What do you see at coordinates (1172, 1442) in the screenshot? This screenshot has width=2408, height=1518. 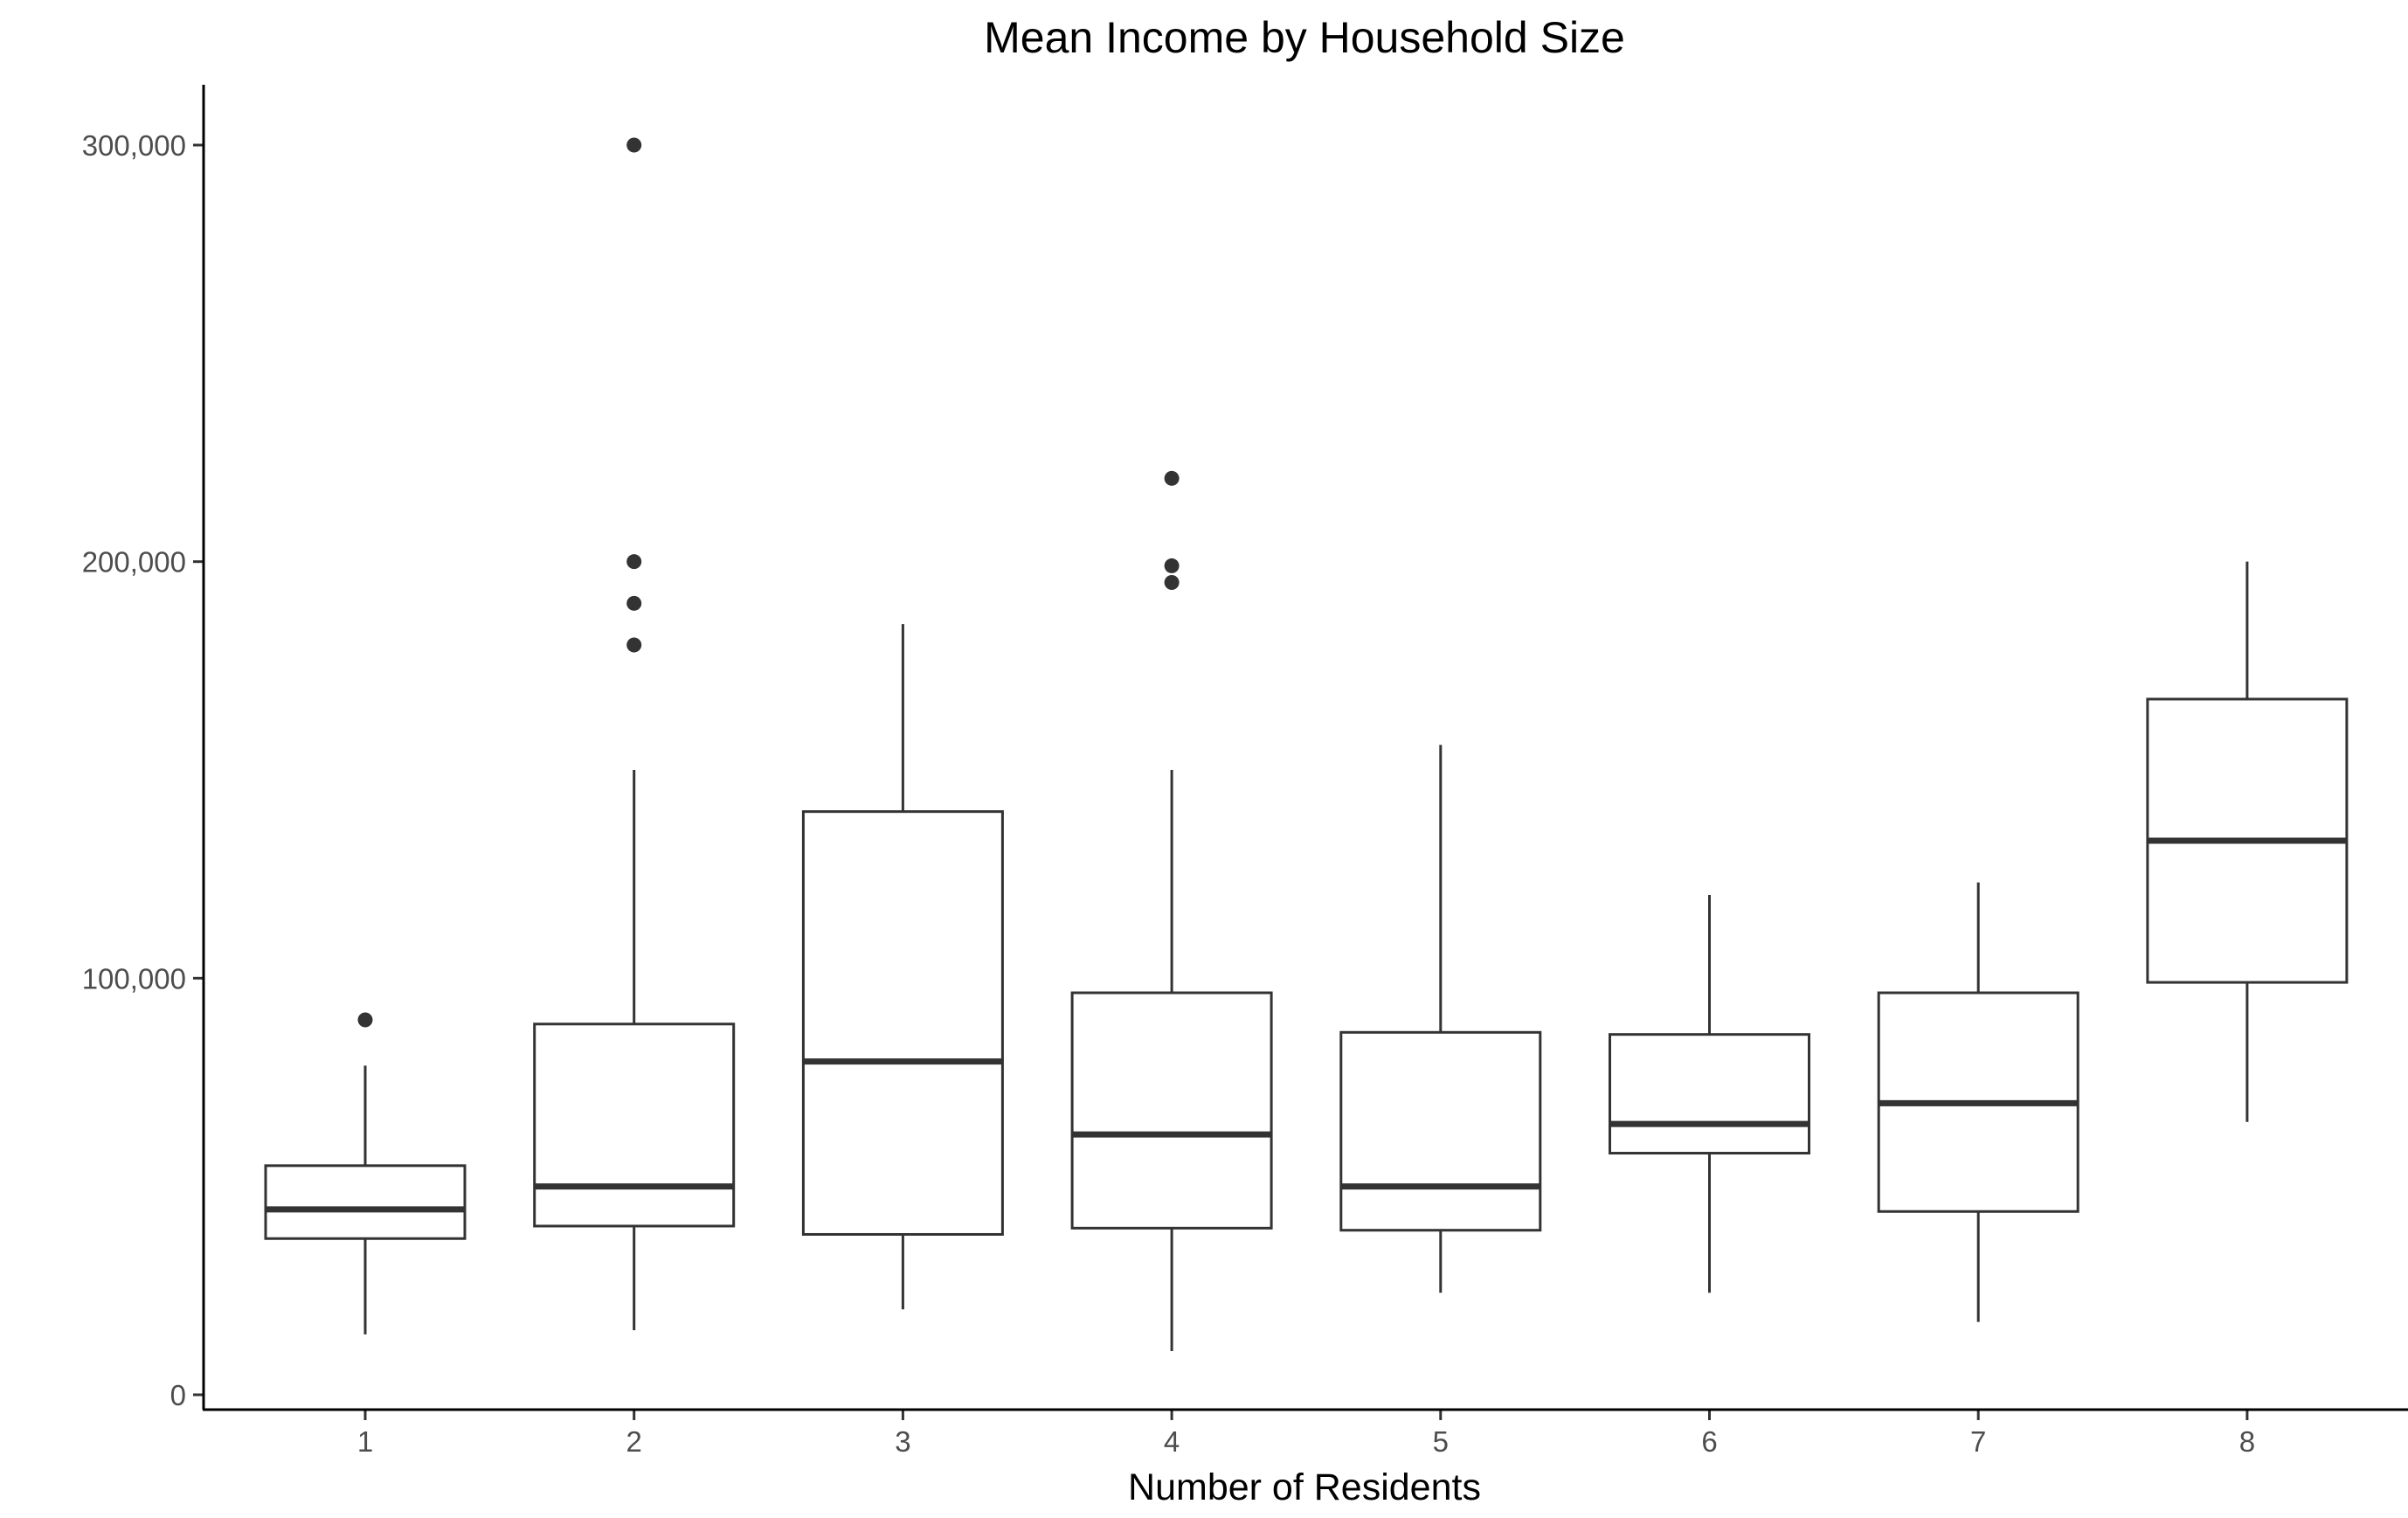 I see `x-tick-label: 4` at bounding box center [1172, 1442].